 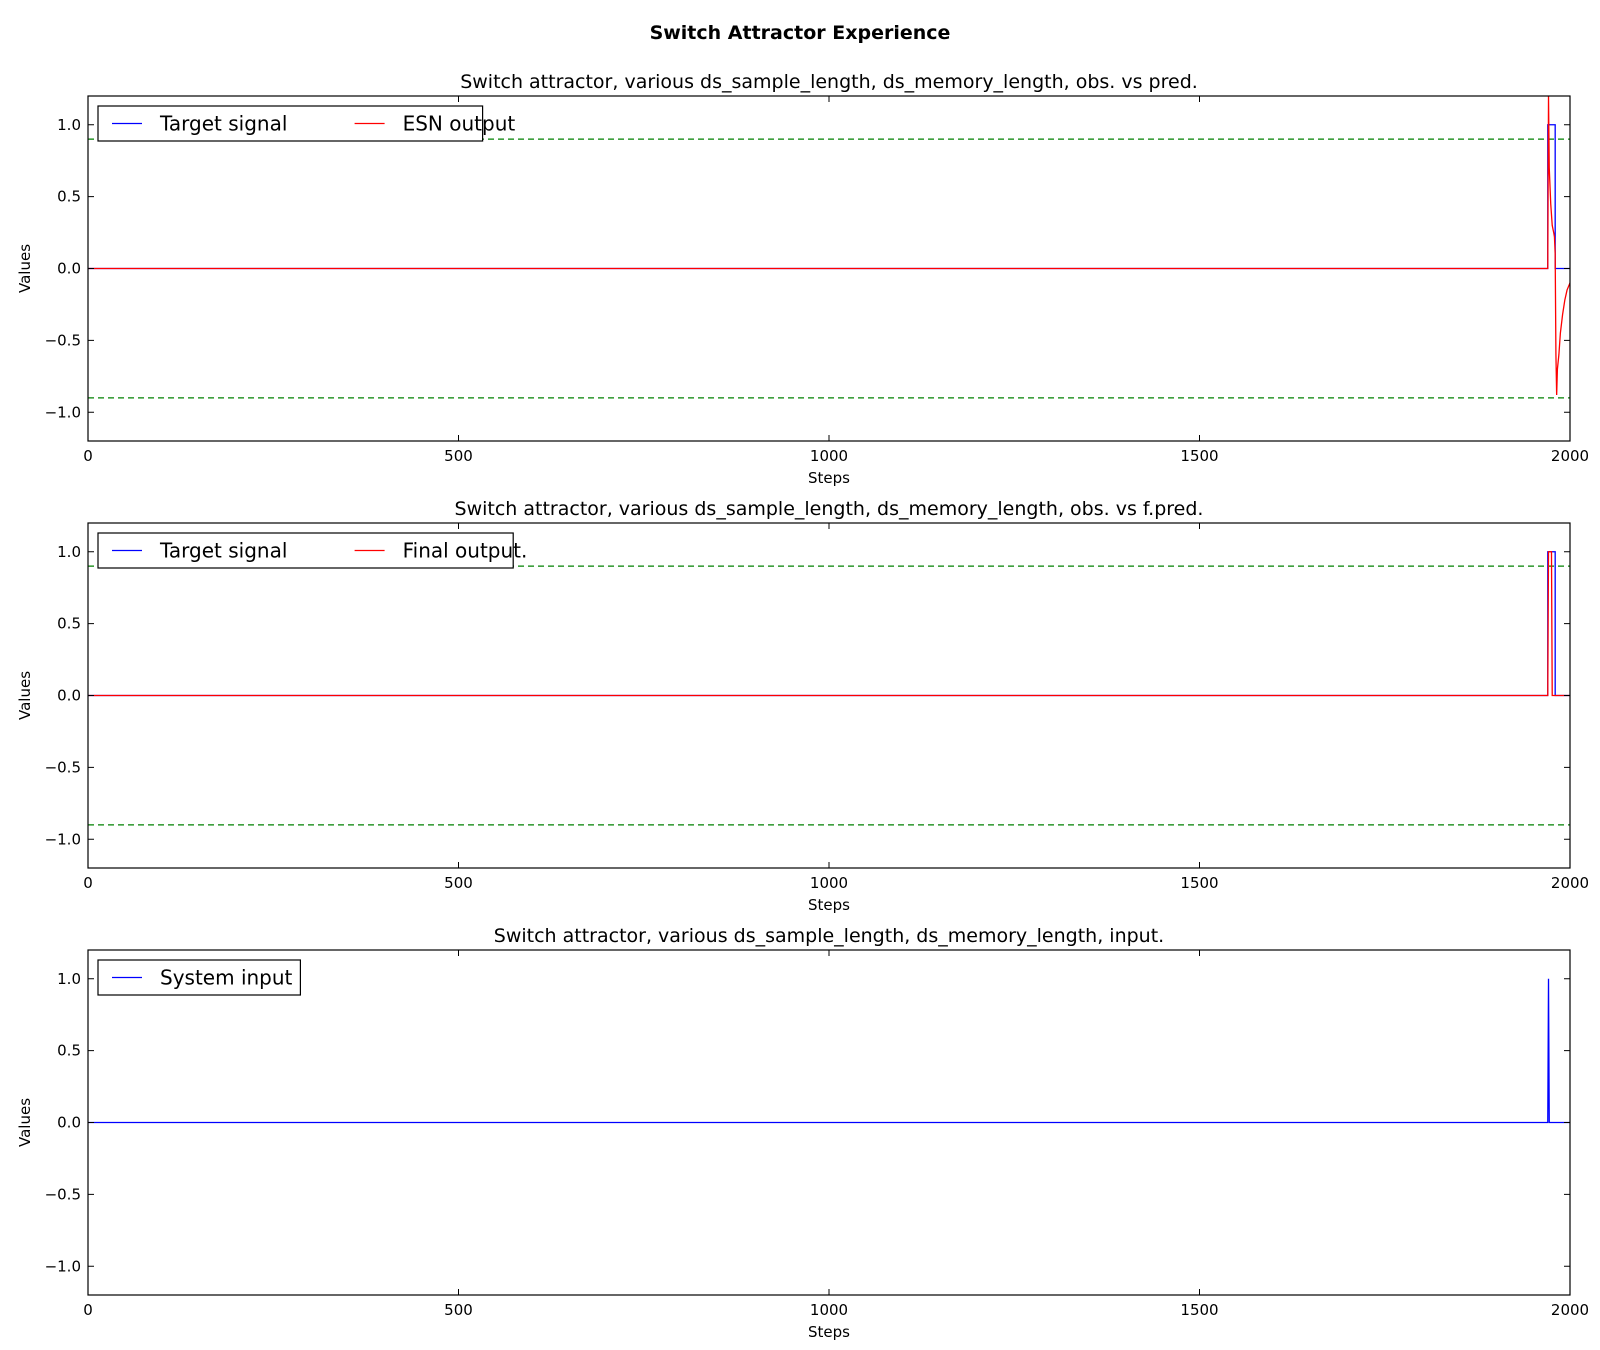 I want to click on legend: System input, so click(x=199, y=977).